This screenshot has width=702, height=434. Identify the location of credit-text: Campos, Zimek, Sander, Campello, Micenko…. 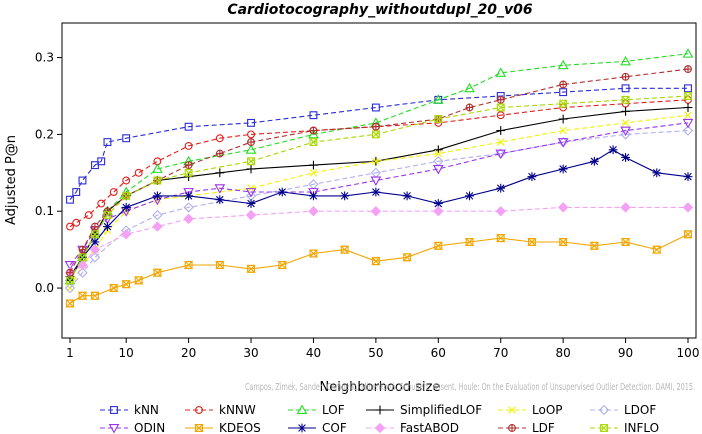
(470, 387).